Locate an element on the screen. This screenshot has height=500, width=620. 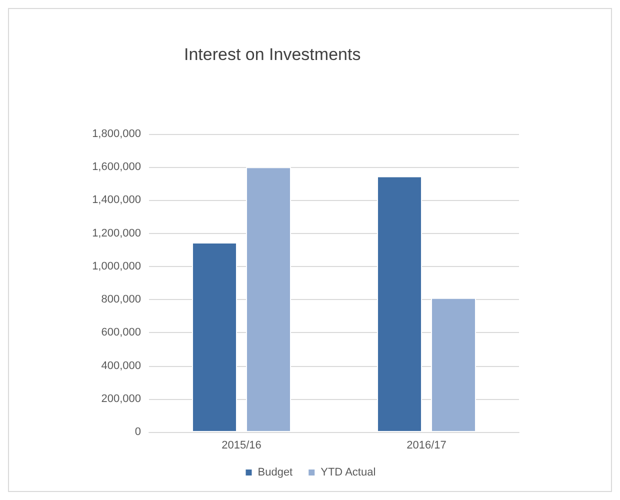
y-tick-label: 0 is located at coordinates (137, 432).